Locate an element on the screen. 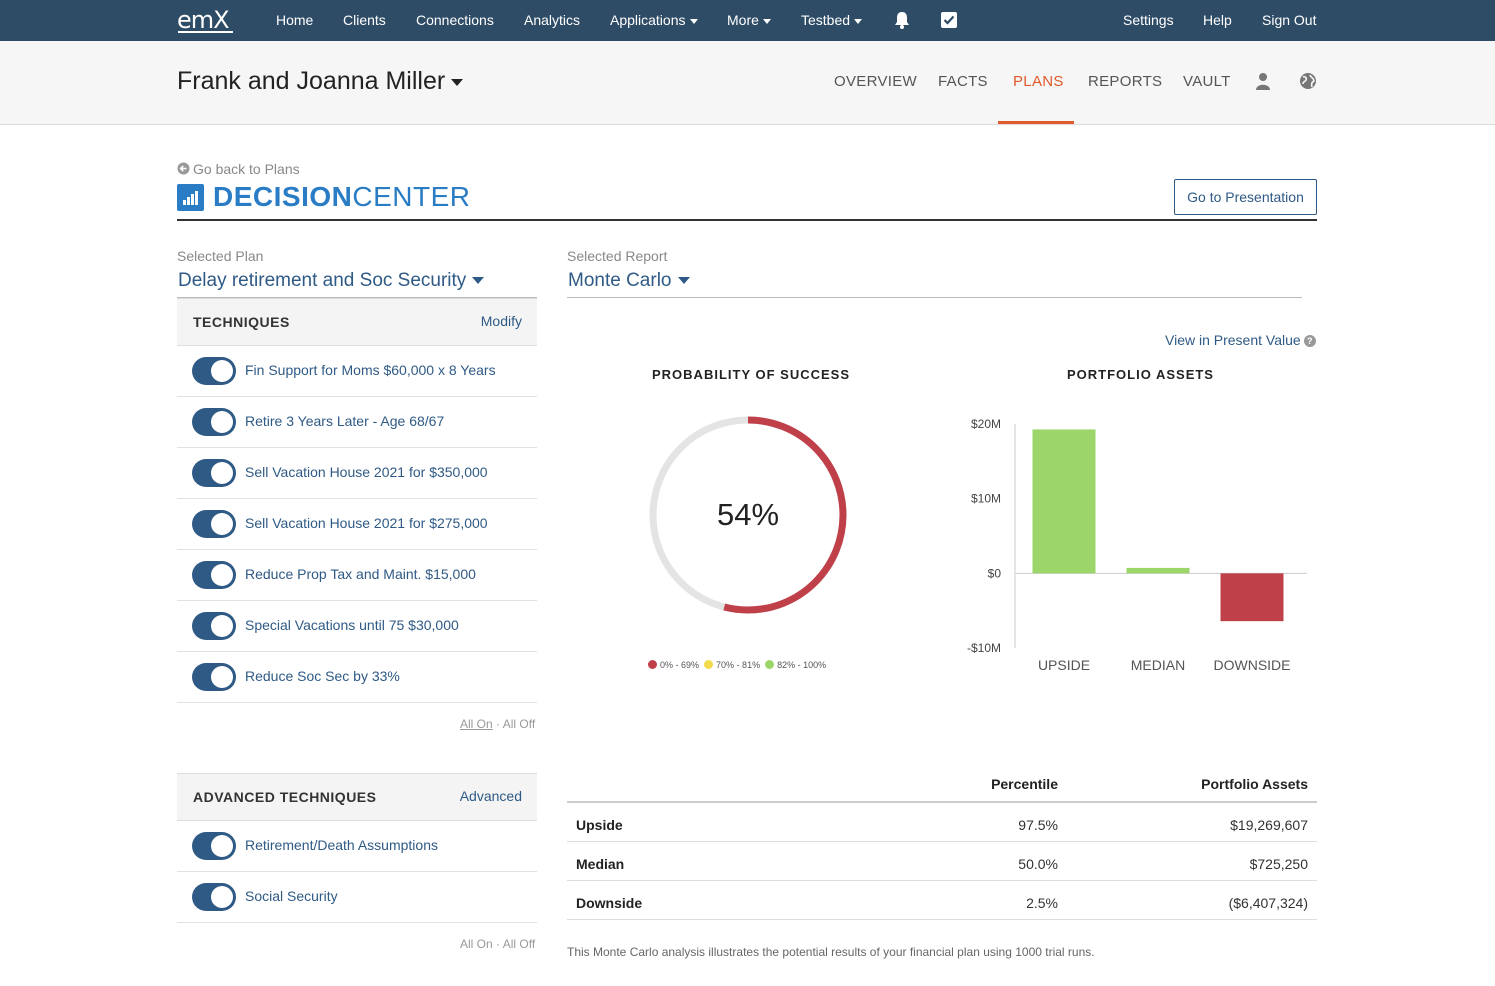 The width and height of the screenshot is (1495, 986). donut-value-arc is located at coordinates (748, 515).